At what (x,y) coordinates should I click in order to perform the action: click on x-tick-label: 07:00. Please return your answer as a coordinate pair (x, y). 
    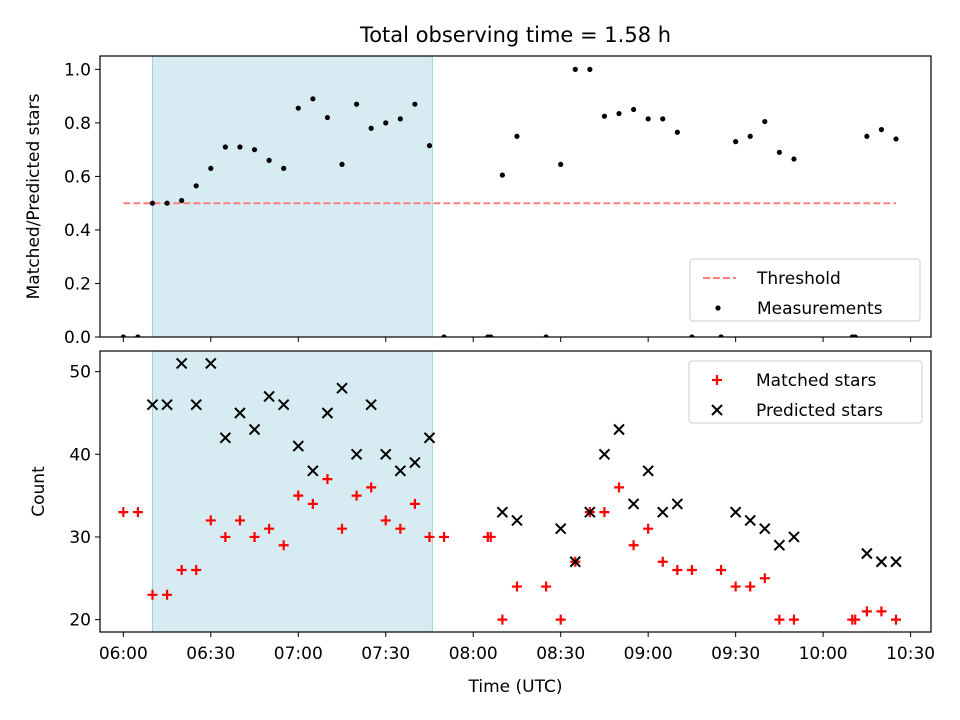
    Looking at the image, I should click on (298, 654).